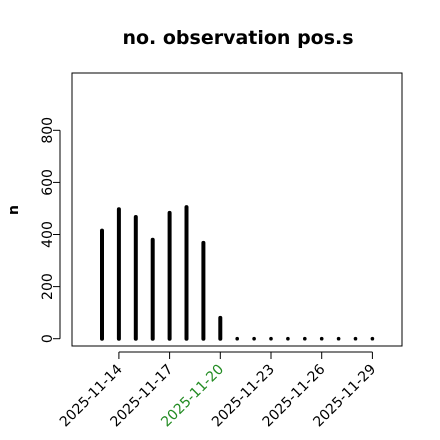 This screenshot has height=440, width=440. What do you see at coordinates (48, 182) in the screenshot?
I see `y-tick-label: 600` at bounding box center [48, 182].